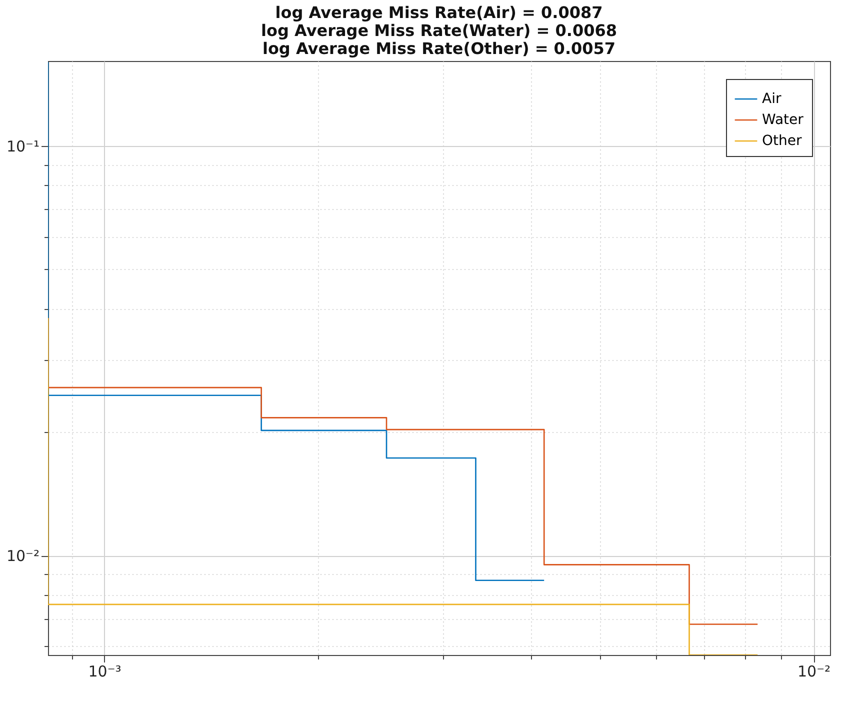 The width and height of the screenshot is (858, 717). Describe the element at coordinates (782, 141) in the screenshot. I see `legend-label: Other` at that location.